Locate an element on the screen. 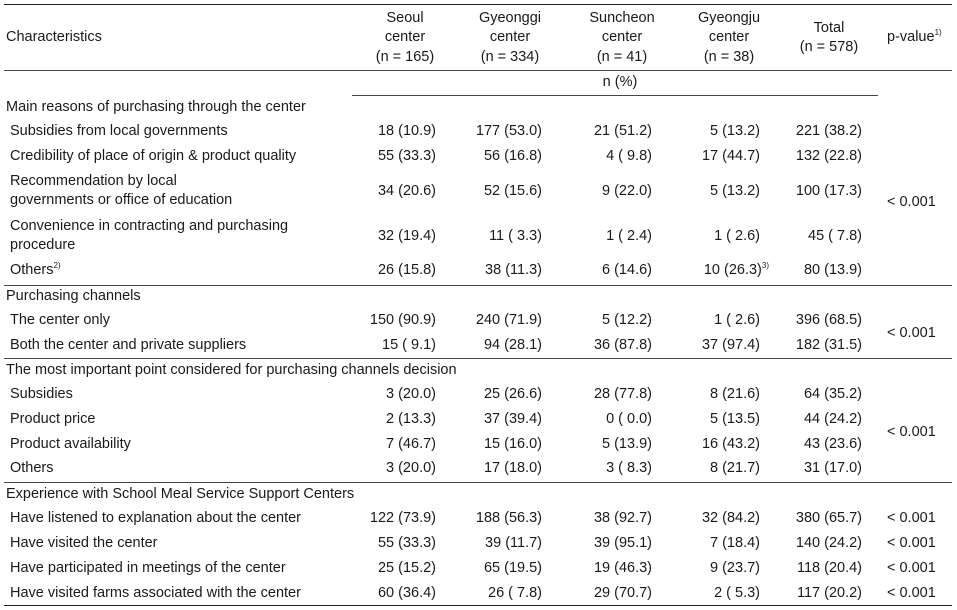 The width and height of the screenshot is (957, 610). value-cell: 10 (26.3)3) is located at coordinates (709, 270).